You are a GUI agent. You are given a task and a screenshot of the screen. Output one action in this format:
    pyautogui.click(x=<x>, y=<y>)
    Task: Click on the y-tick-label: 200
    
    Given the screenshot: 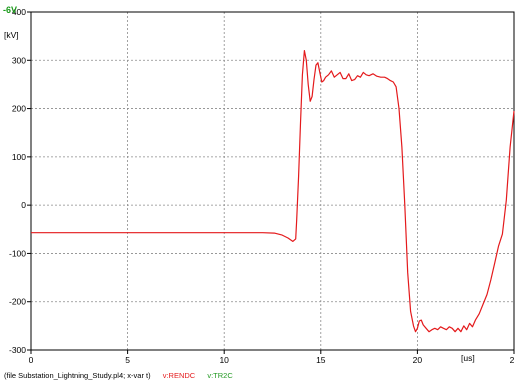 What is the action you would take?
    pyautogui.click(x=19, y=109)
    